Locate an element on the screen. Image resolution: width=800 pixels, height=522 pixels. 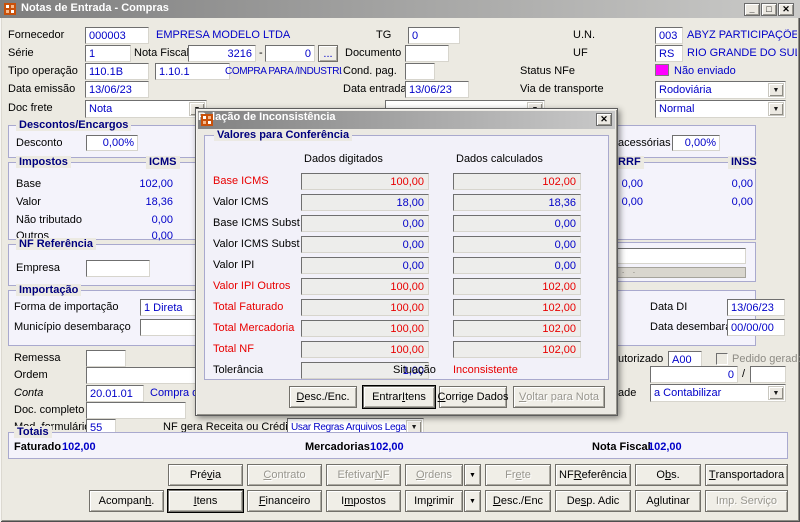
tipo-operacao-code2-field: 1.10.1 is located at coordinates (192, 71).